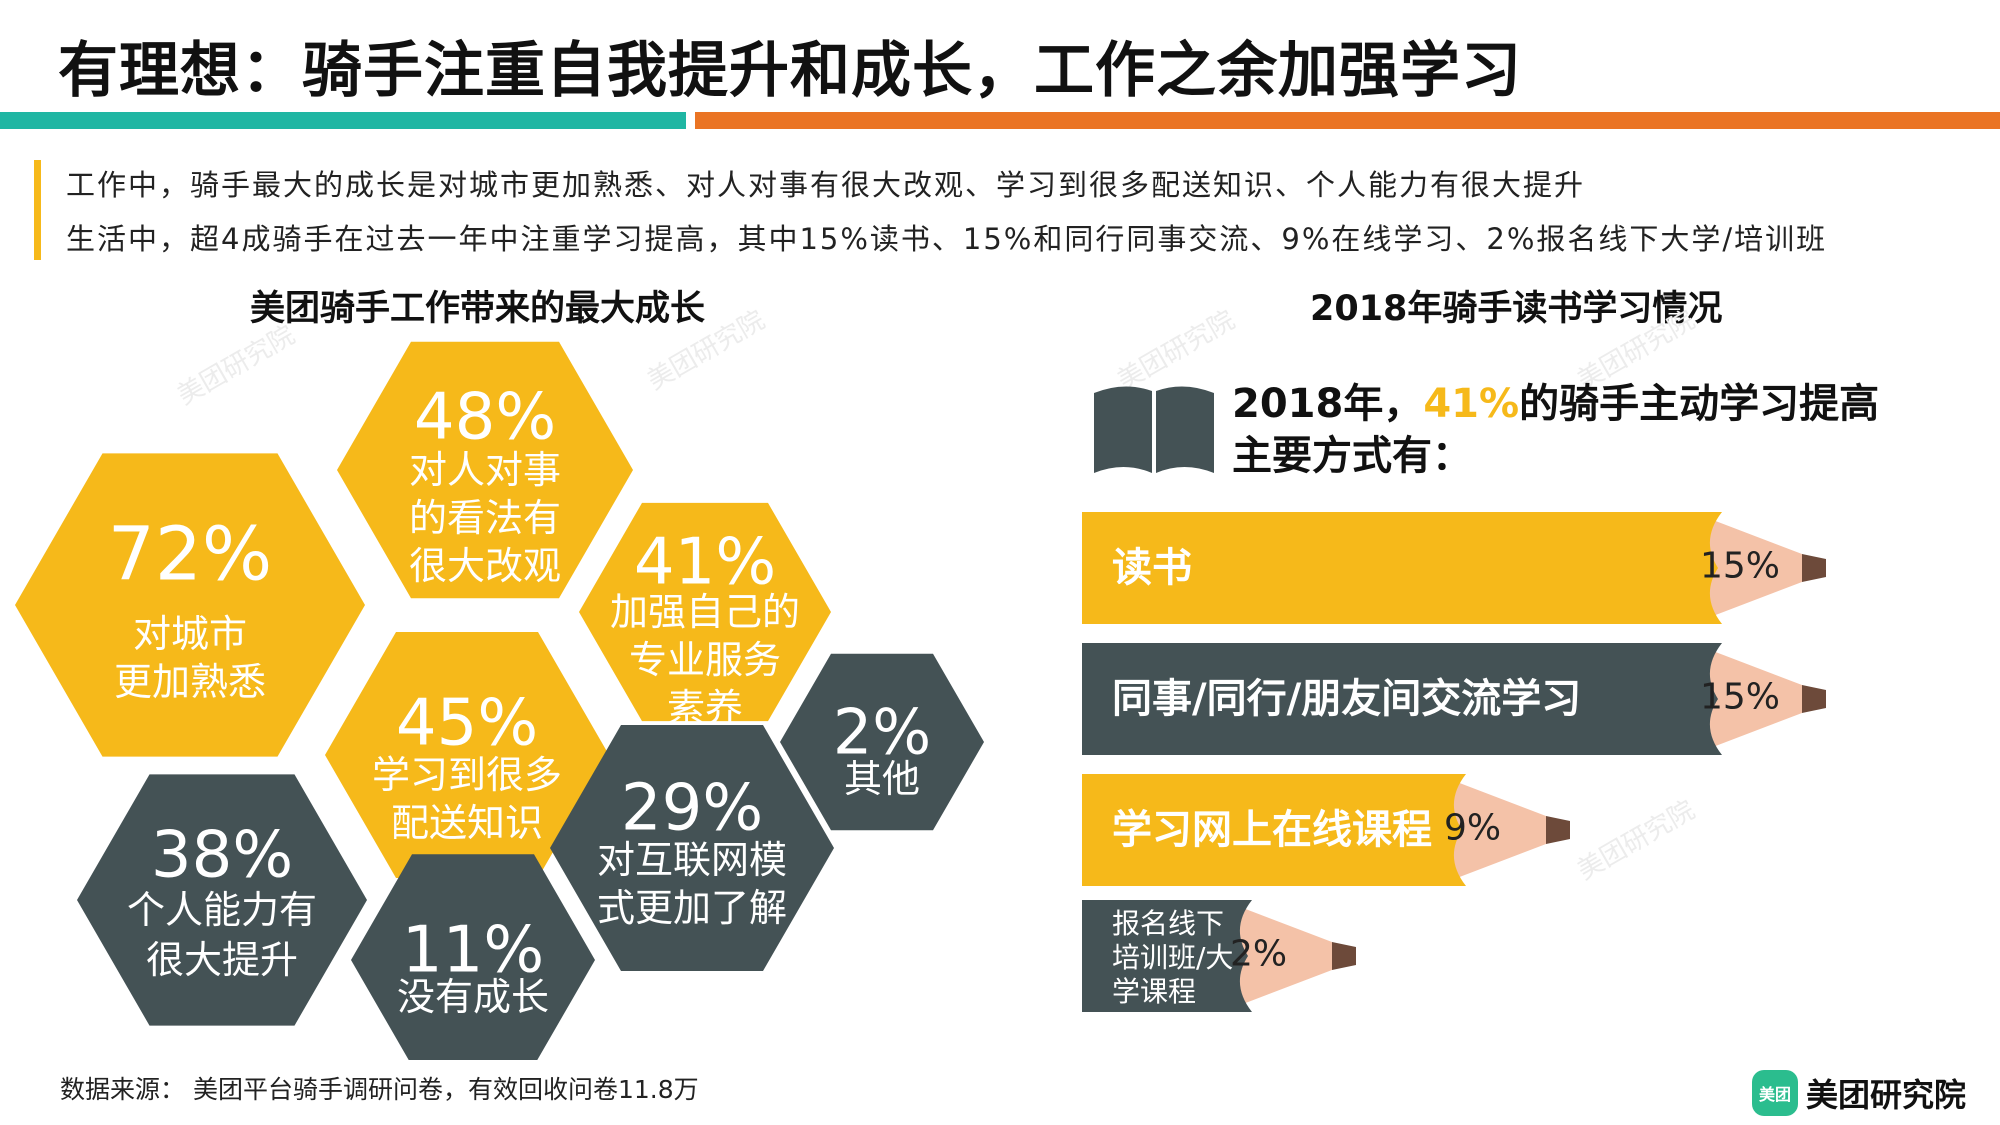 The height and width of the screenshot is (1125, 2000). I want to click on hexagon-label: 更加熟悉, so click(190, 682).